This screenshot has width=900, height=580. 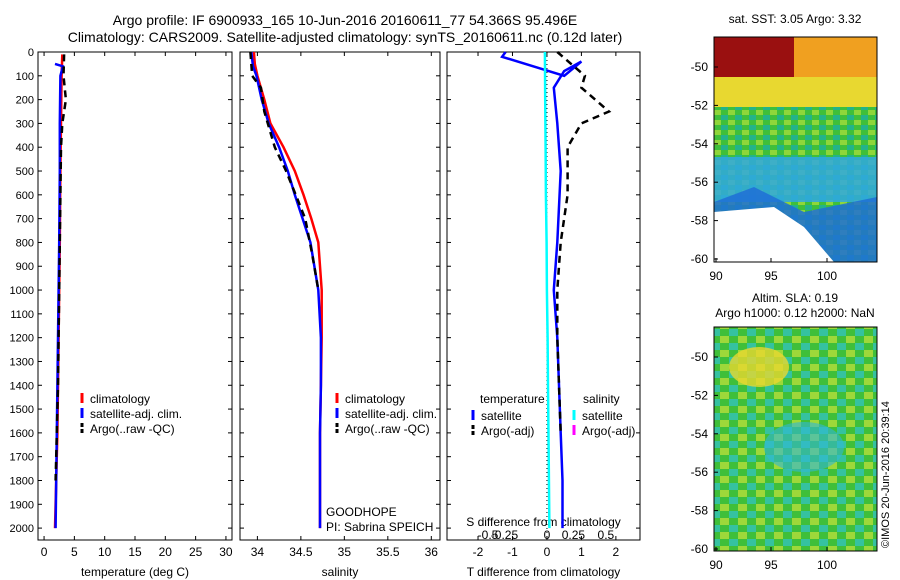 What do you see at coordinates (25, 148) in the screenshot?
I see `y-tick-label: 400` at bounding box center [25, 148].